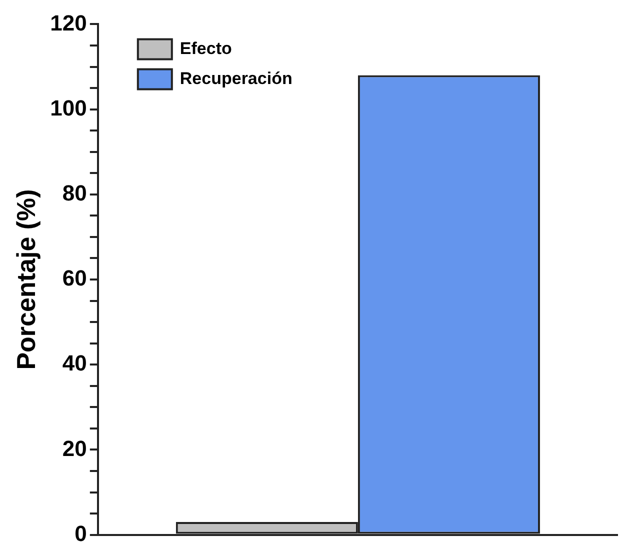  I want to click on y-axis-title: Porcentaje (%), so click(25, 279).